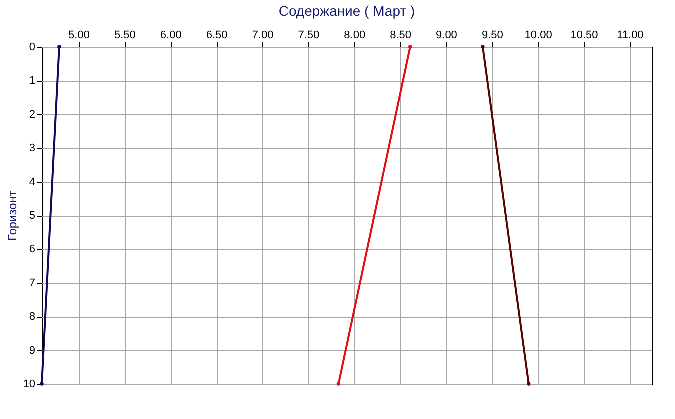 This screenshot has height=419, width=675. I want to click on y-tick-label: 6, so click(32, 250).